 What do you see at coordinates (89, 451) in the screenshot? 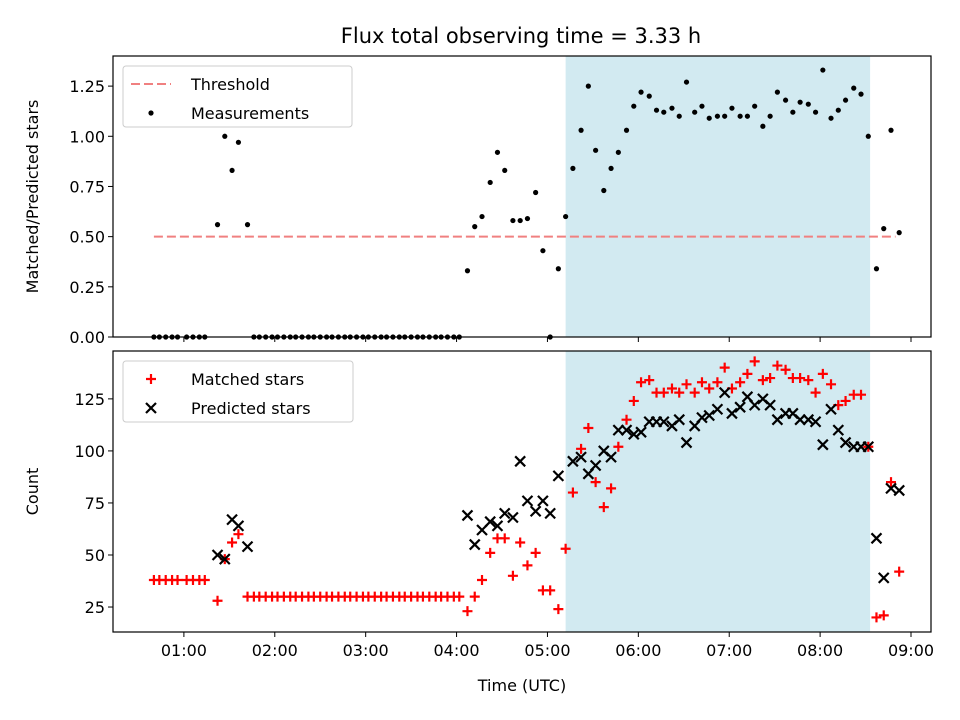
I see `y-tick-label: 100` at bounding box center [89, 451].